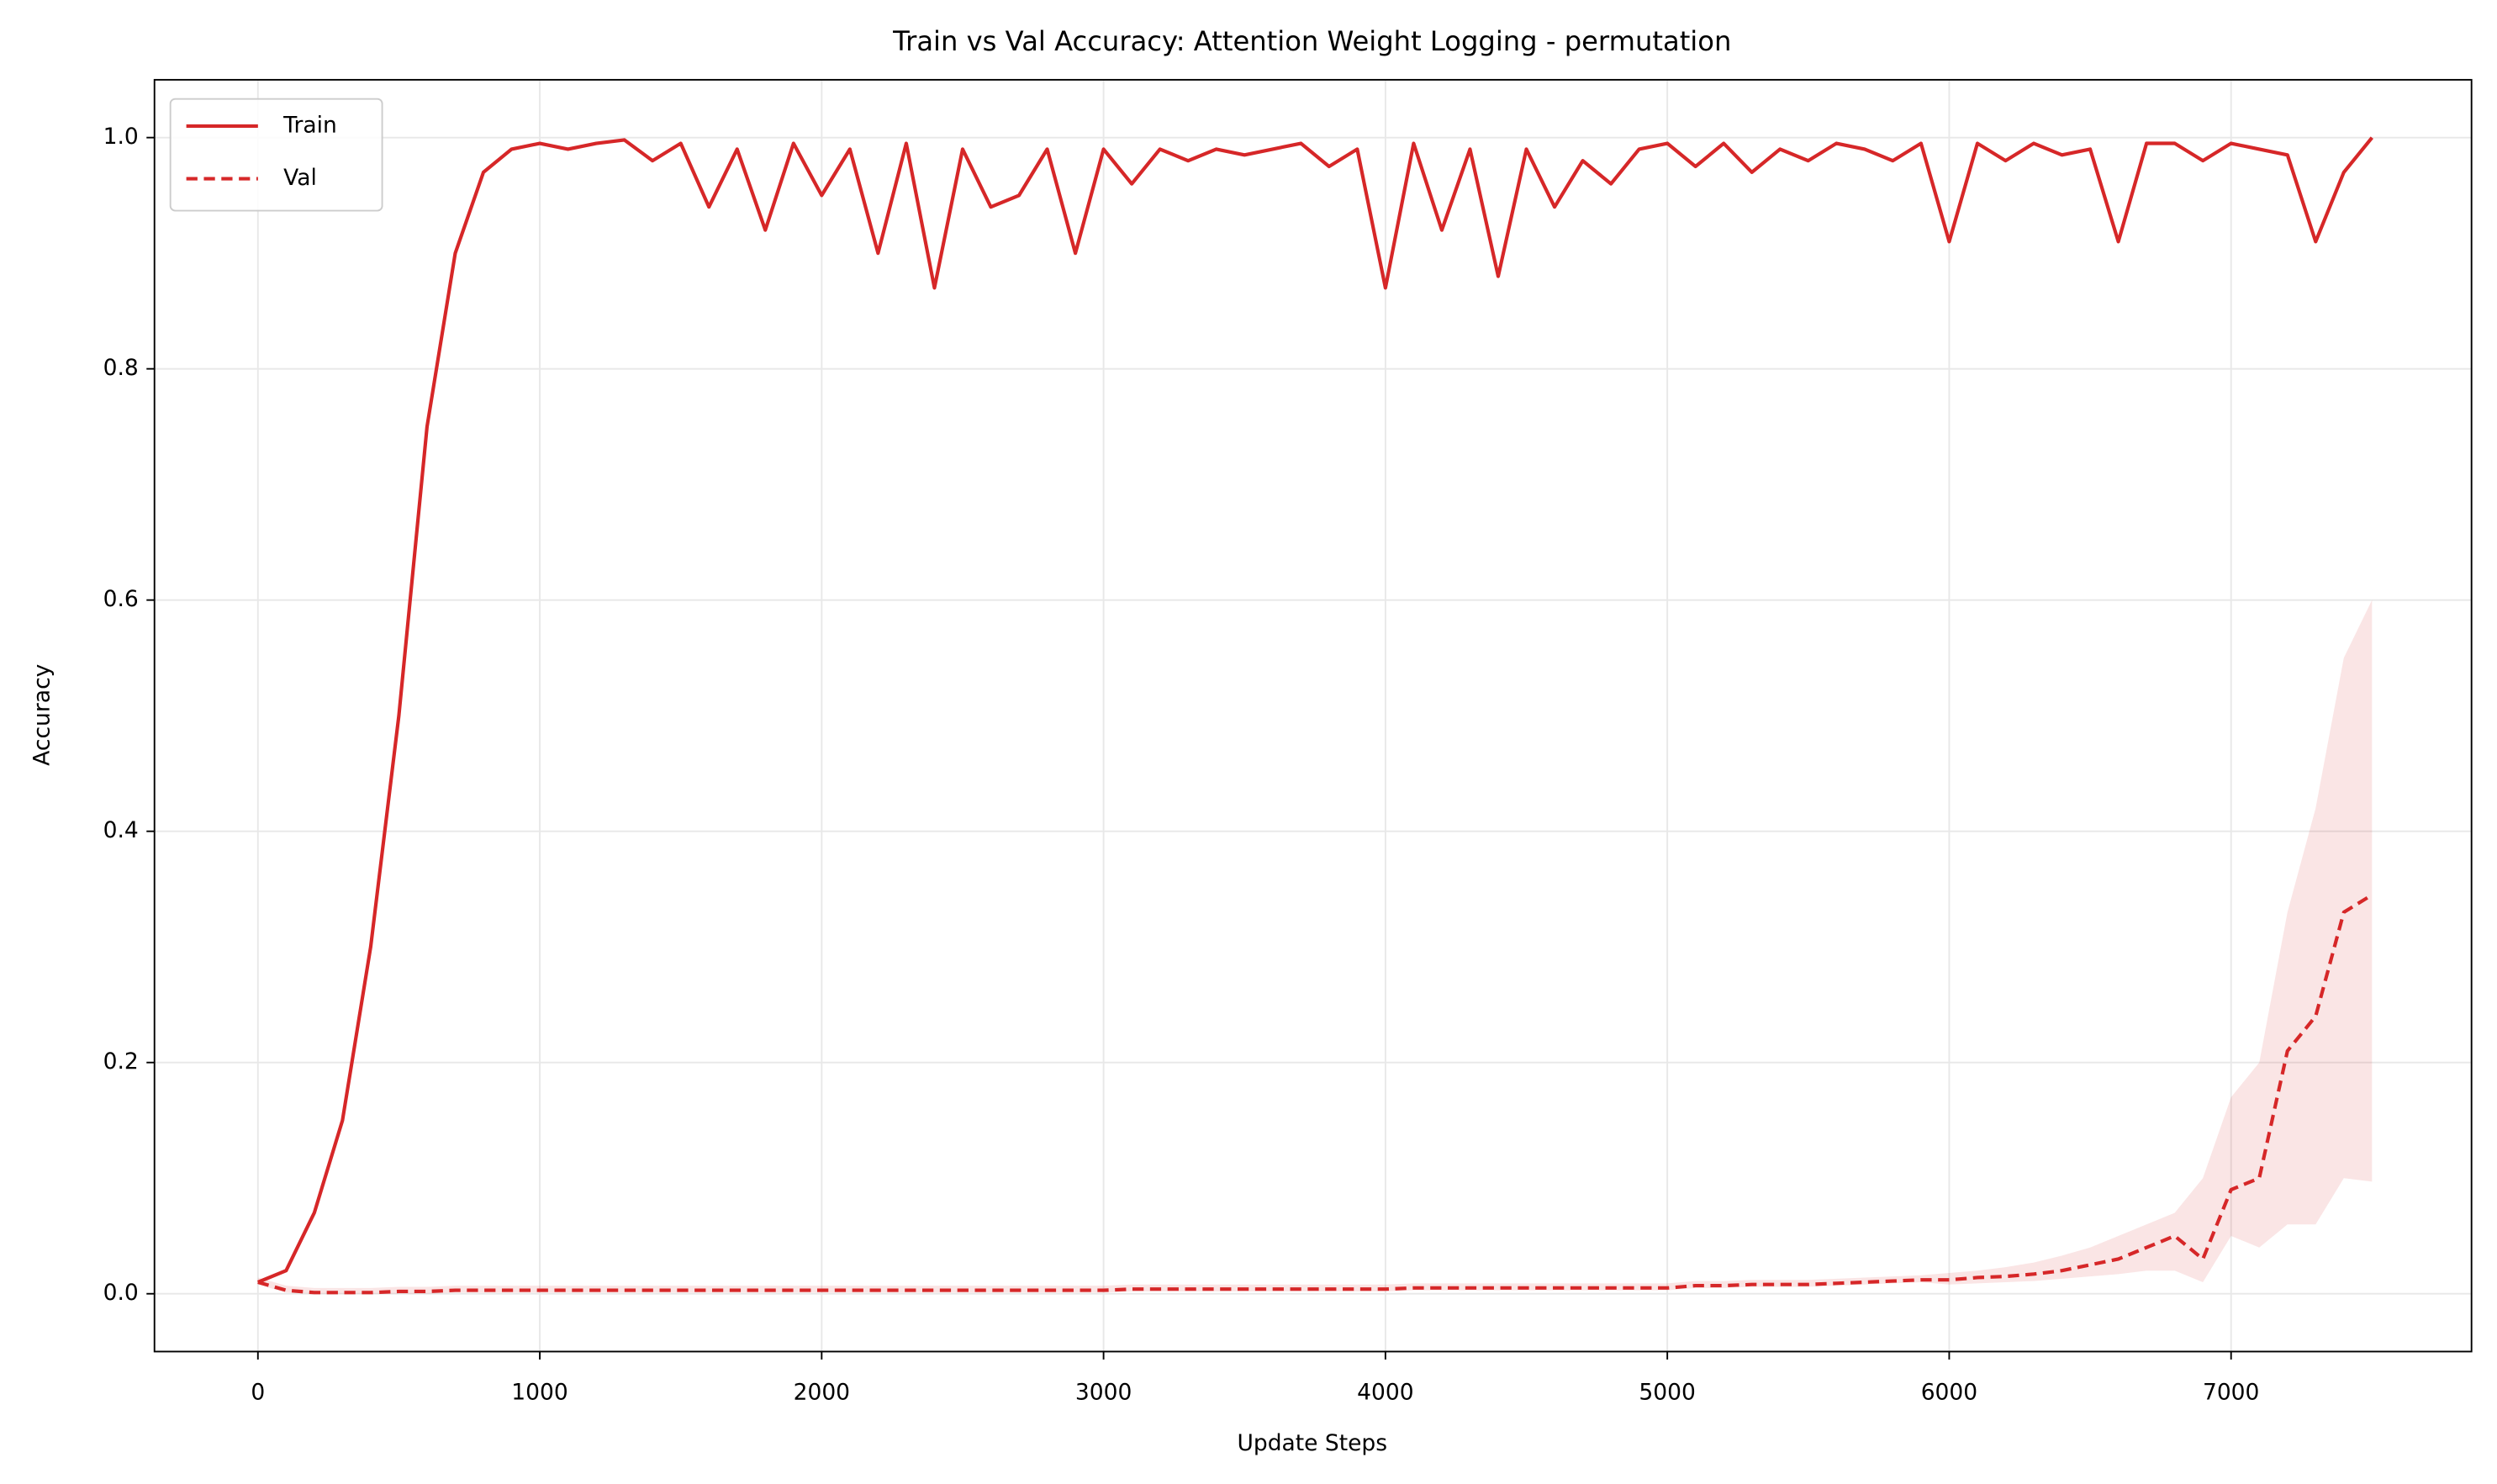 The width and height of the screenshot is (2497, 1484). I want to click on x-tick-label: 3000, so click(1103, 1392).